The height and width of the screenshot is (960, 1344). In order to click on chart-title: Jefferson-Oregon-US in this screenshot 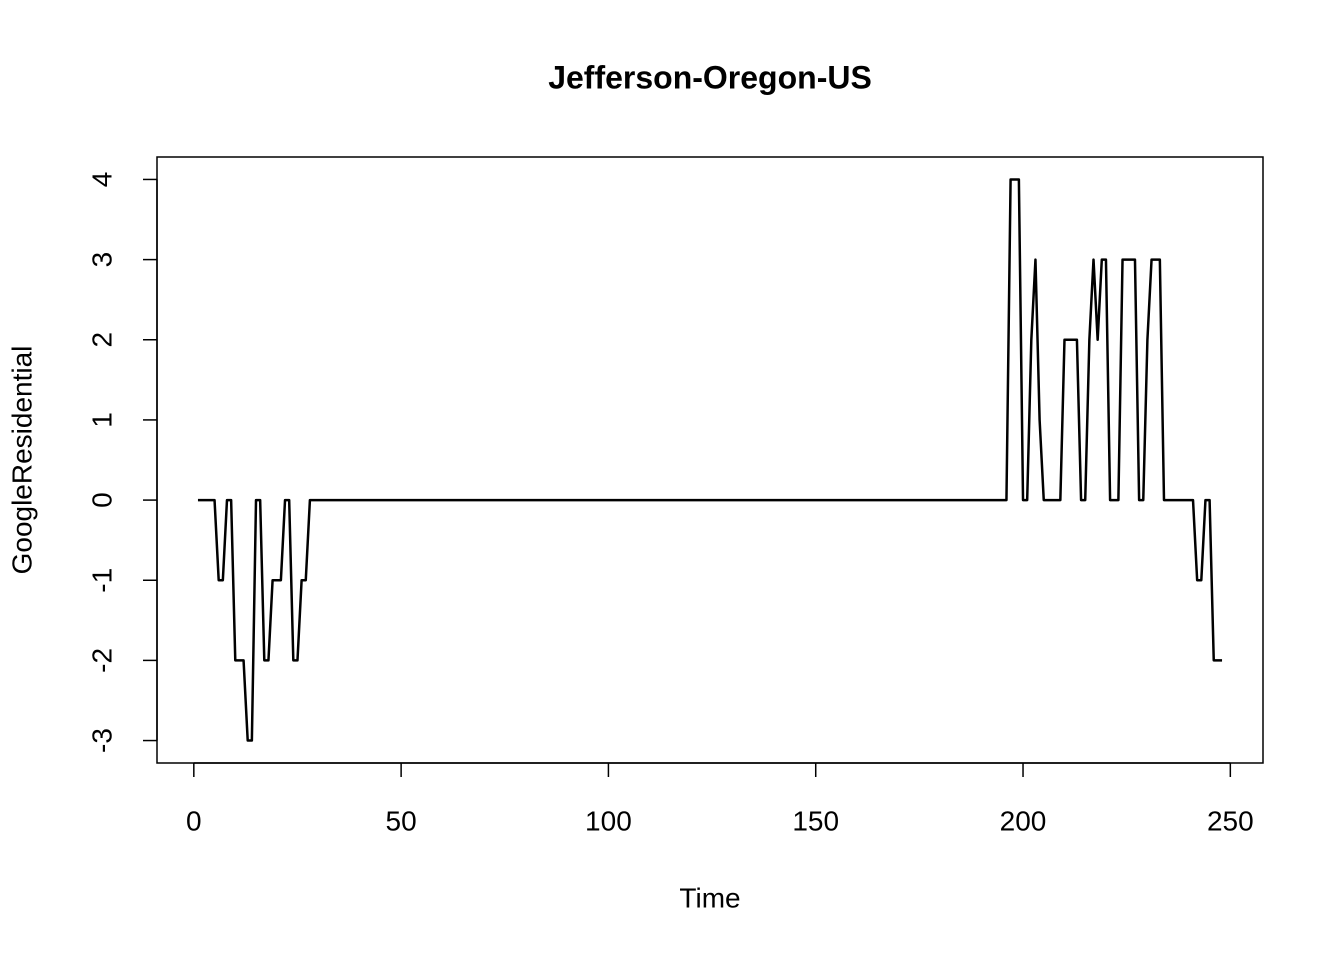, I will do `click(710, 77)`.